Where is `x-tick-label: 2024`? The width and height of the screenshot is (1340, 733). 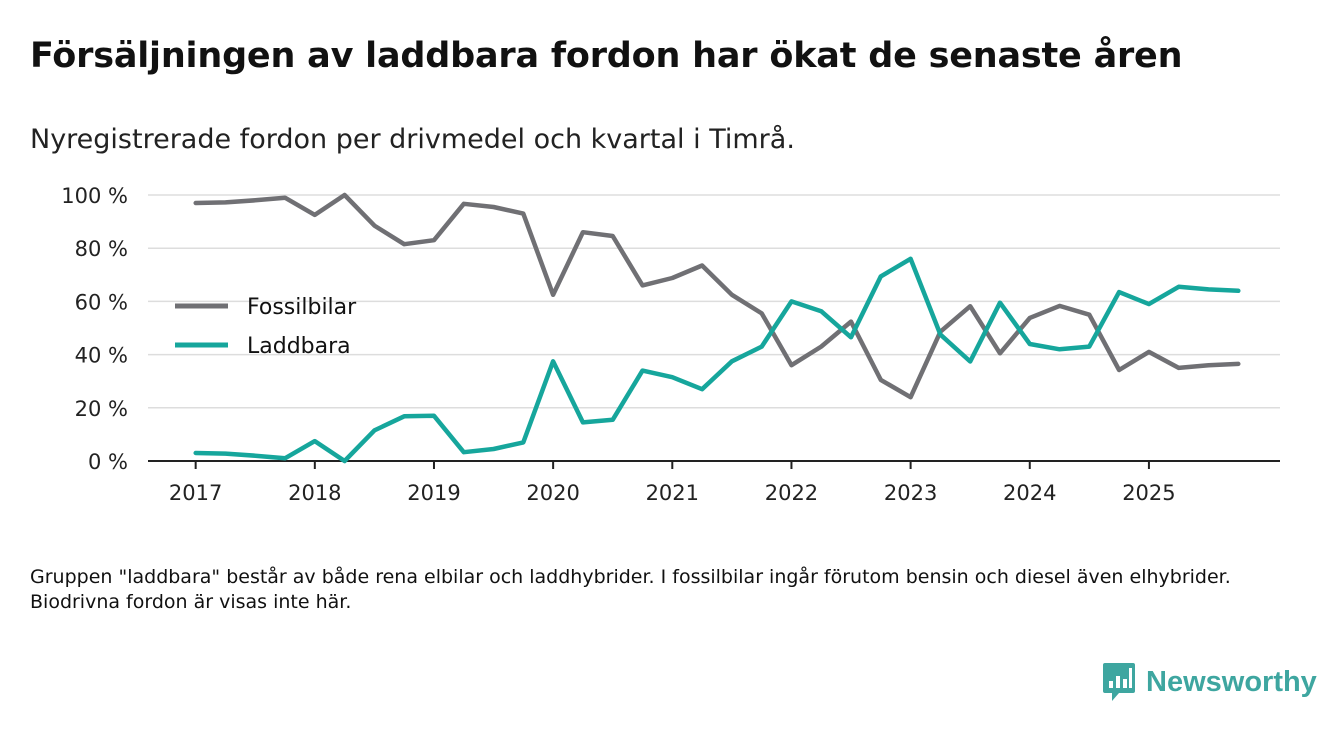
x-tick-label: 2024 is located at coordinates (1029, 493).